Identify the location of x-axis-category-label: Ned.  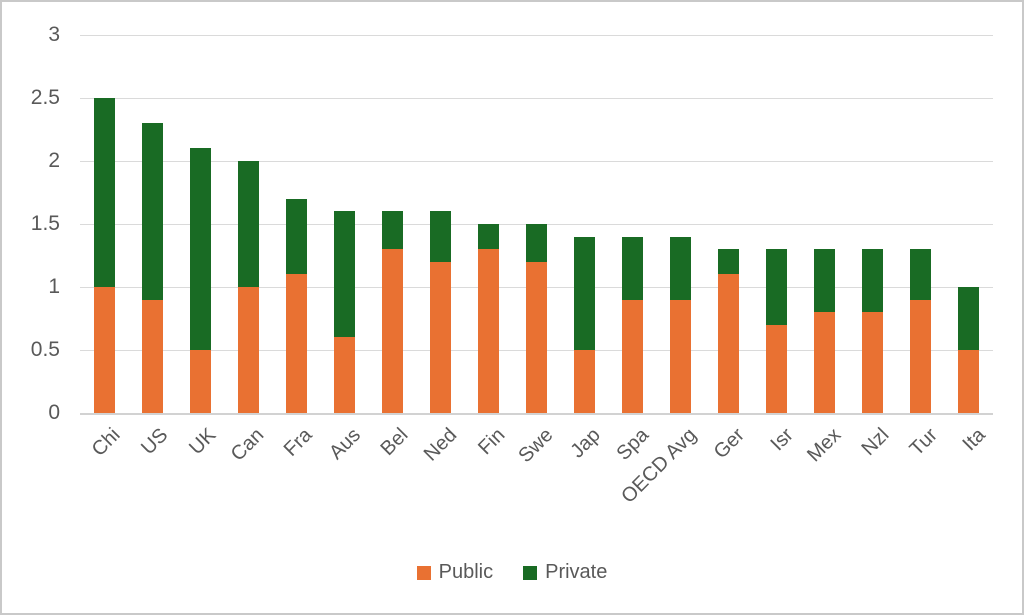
(440, 445).